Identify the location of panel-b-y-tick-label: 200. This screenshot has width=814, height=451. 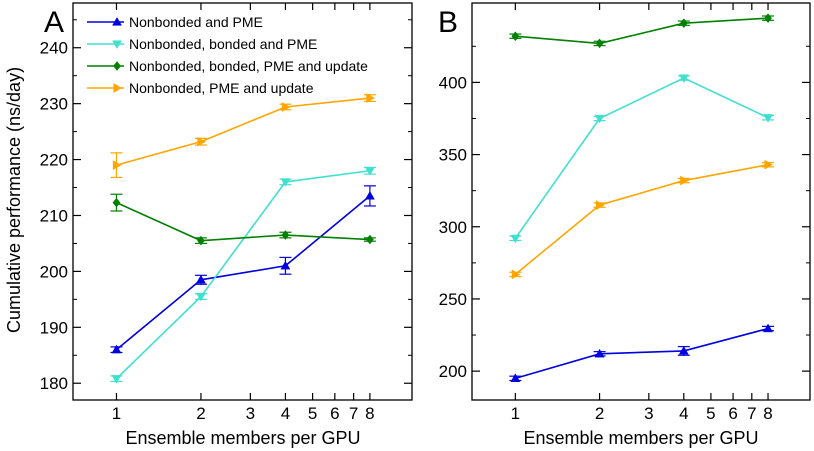
(453, 371).